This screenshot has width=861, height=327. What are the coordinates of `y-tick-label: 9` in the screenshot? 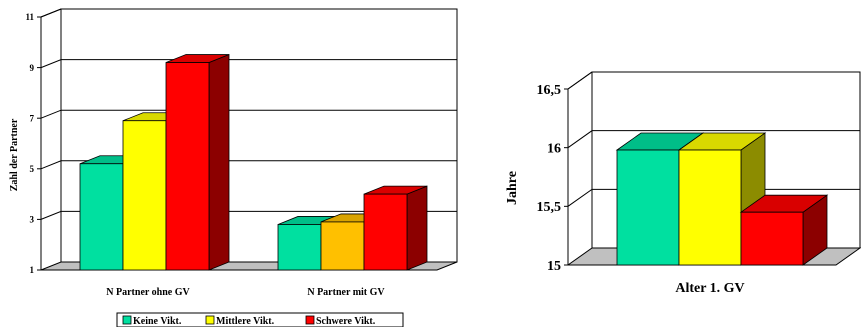 It's located at (32, 68).